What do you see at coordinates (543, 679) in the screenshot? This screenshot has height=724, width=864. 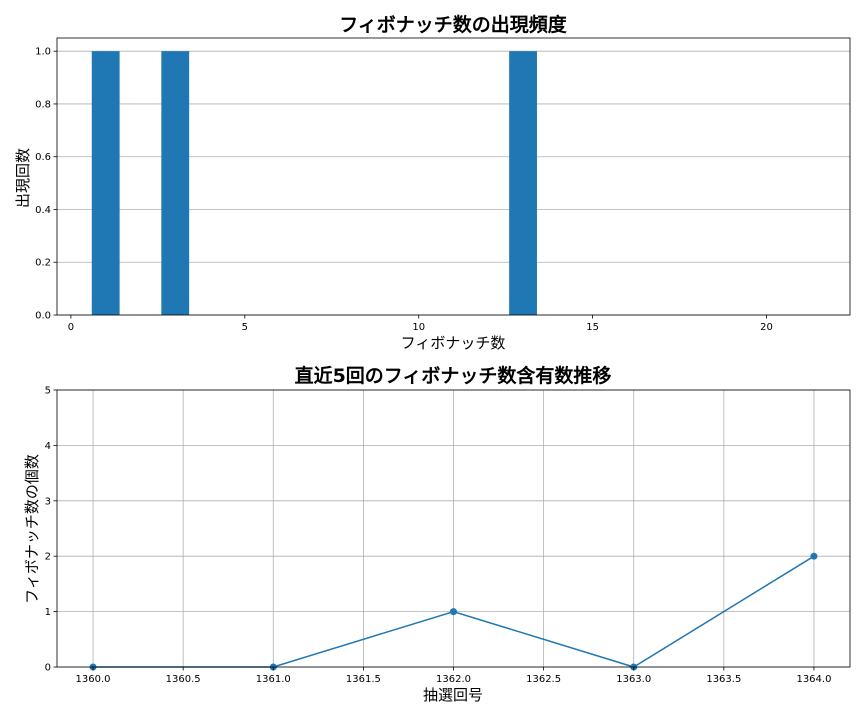 I see `x-tick-label: 1362.5` at bounding box center [543, 679].